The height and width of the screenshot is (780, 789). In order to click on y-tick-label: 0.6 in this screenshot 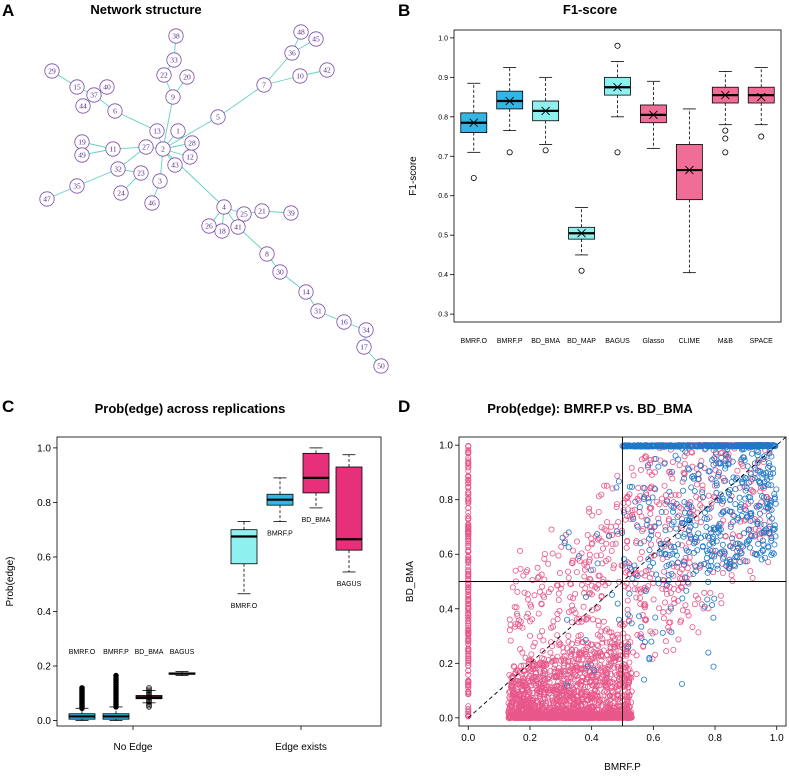, I will do `click(446, 555)`.